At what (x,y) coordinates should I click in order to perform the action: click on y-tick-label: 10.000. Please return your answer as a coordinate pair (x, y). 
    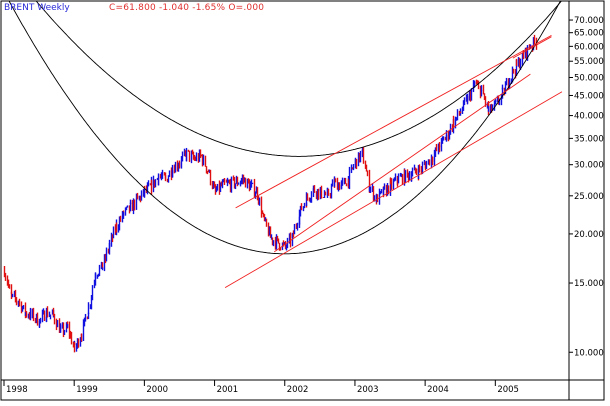
    Looking at the image, I should click on (589, 353).